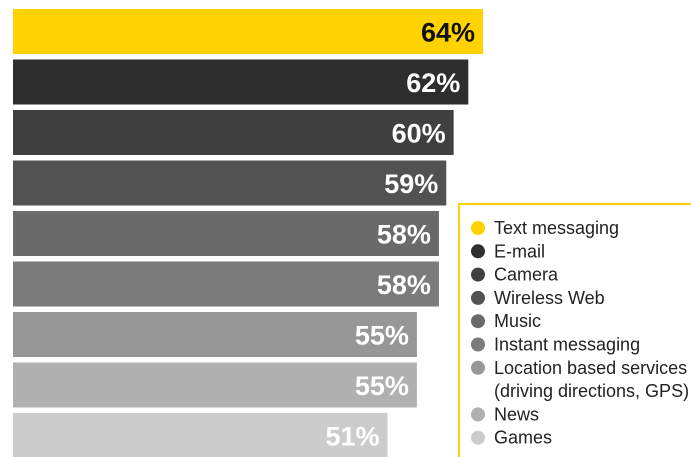 The height and width of the screenshot is (457, 691). I want to click on bar-value-label: 62%, so click(433, 83).